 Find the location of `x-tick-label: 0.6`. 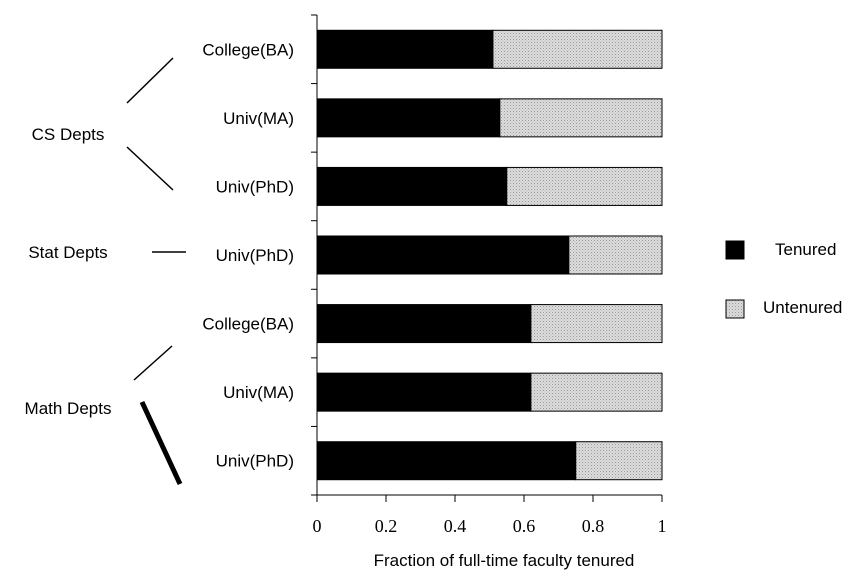

x-tick-label: 0.6 is located at coordinates (524, 526).